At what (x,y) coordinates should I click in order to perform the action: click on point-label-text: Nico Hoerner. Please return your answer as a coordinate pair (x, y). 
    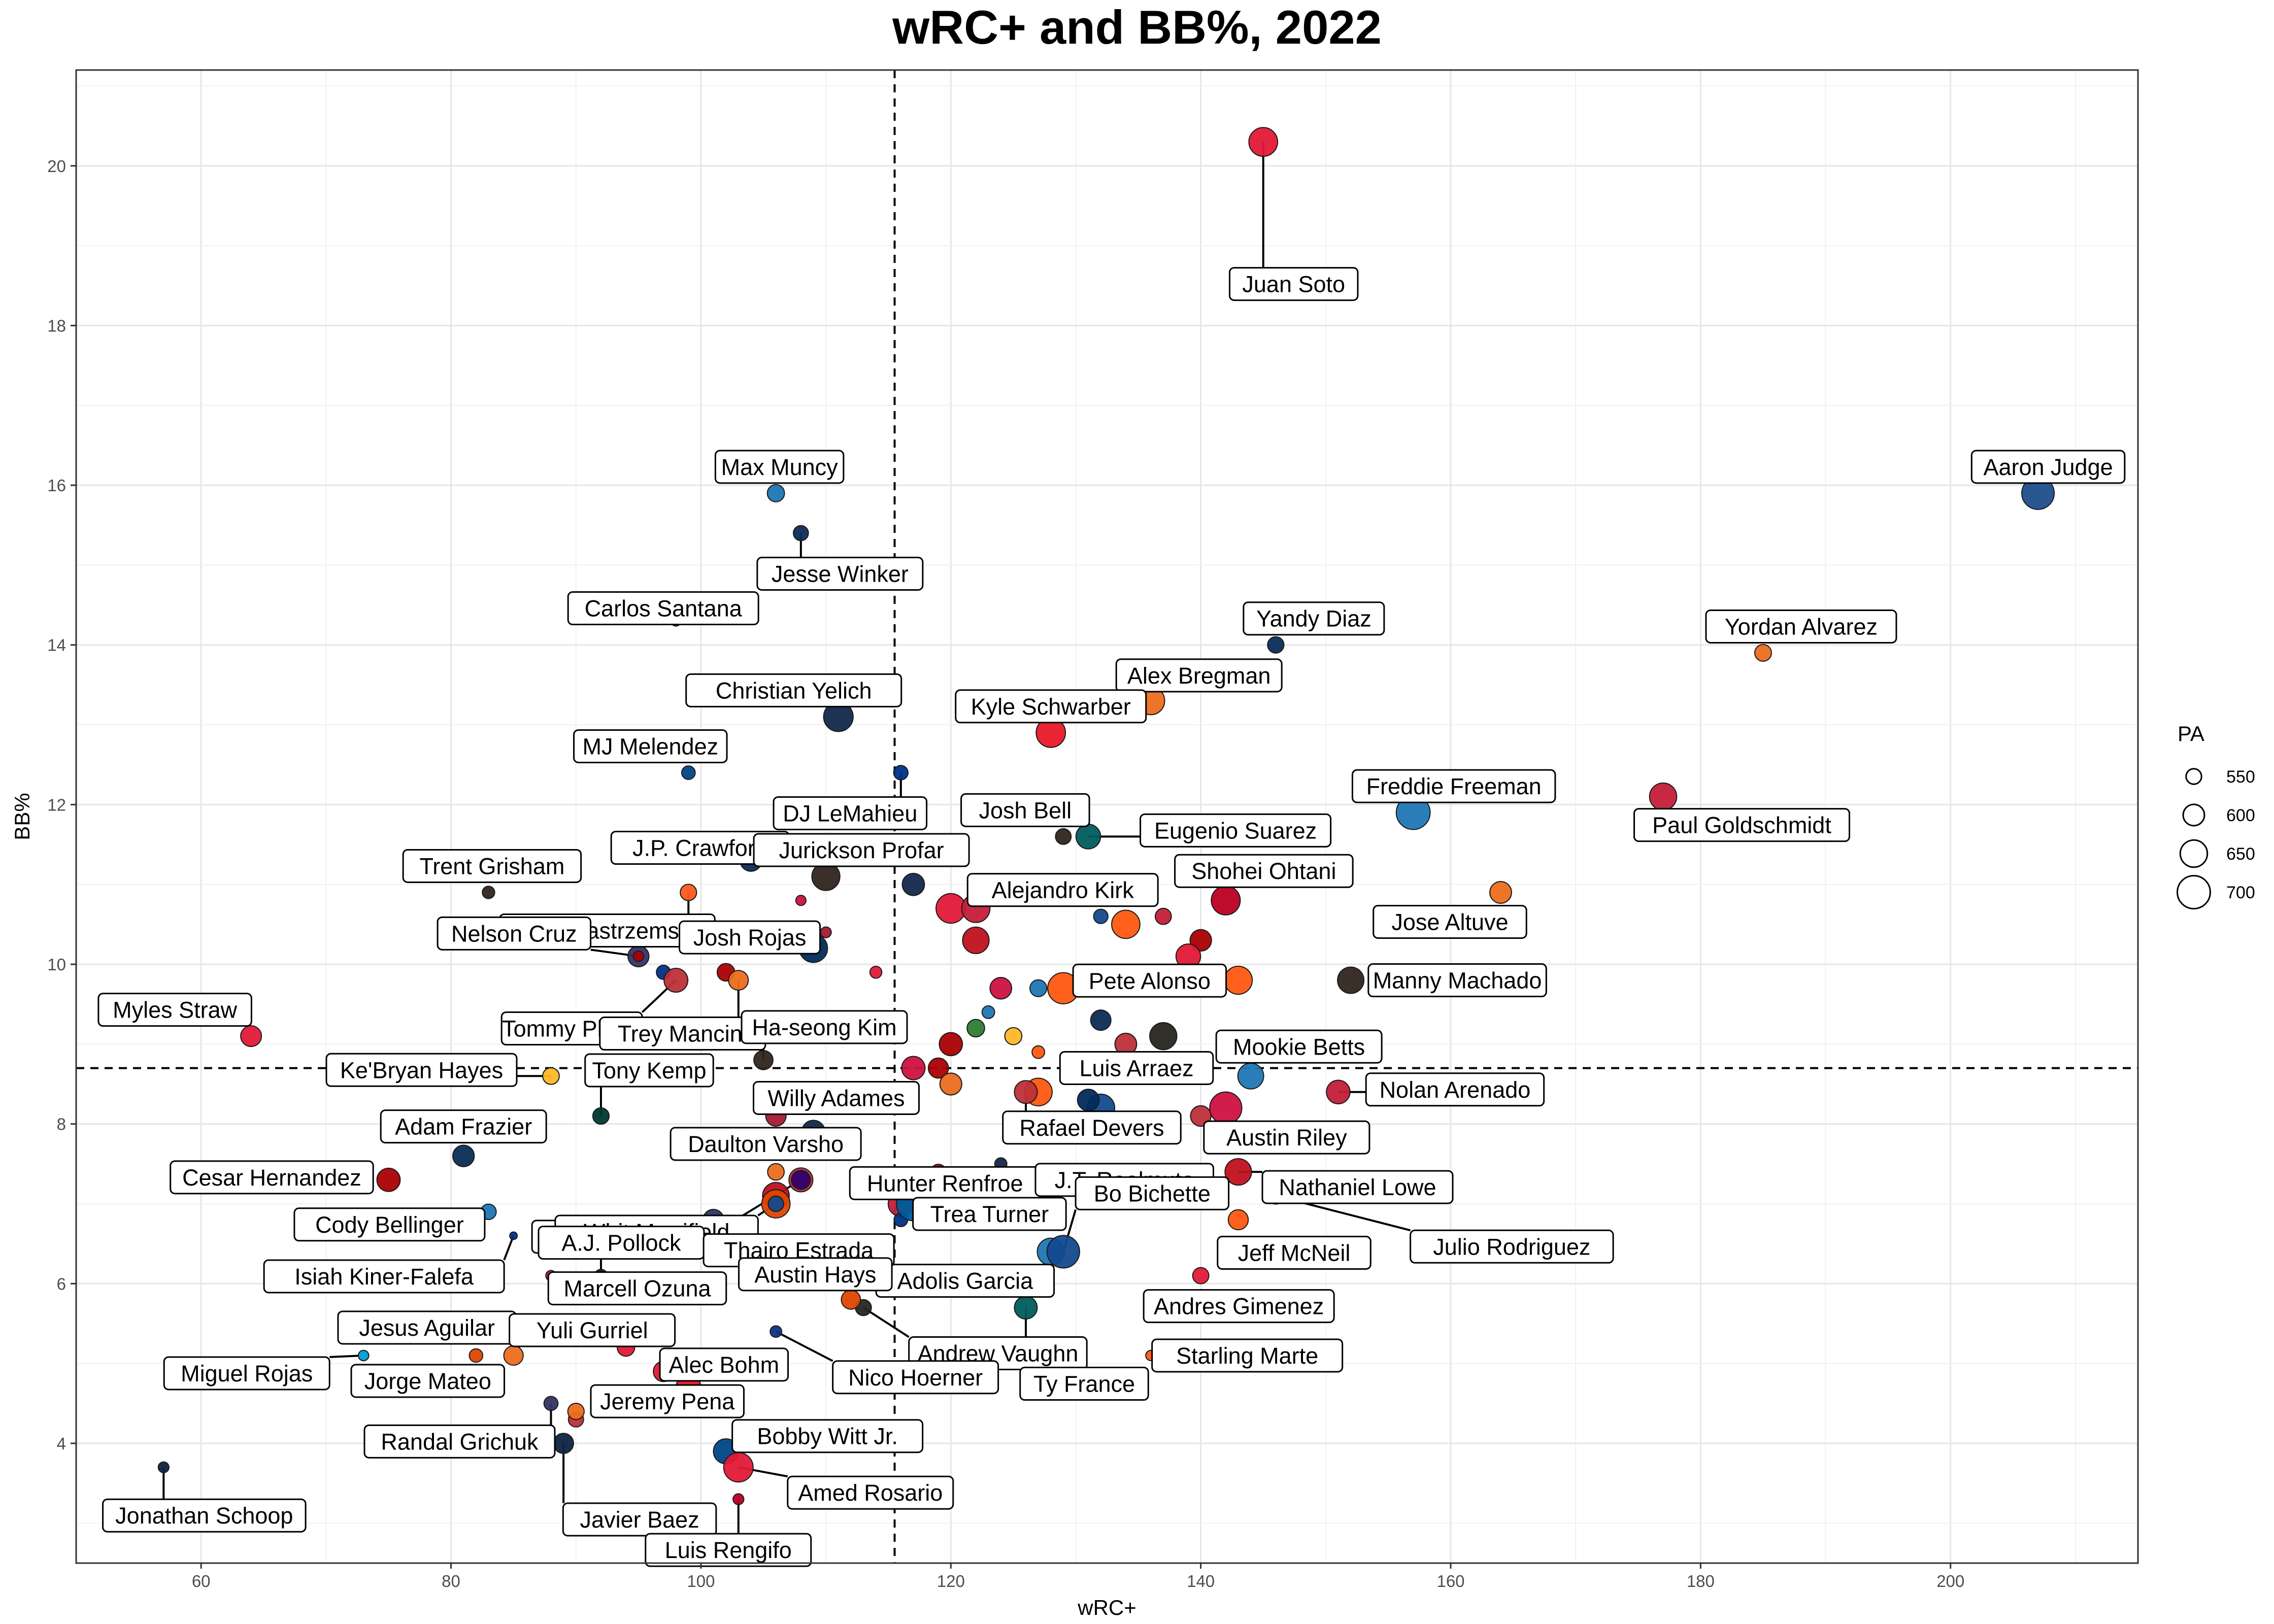
    Looking at the image, I should click on (916, 1378).